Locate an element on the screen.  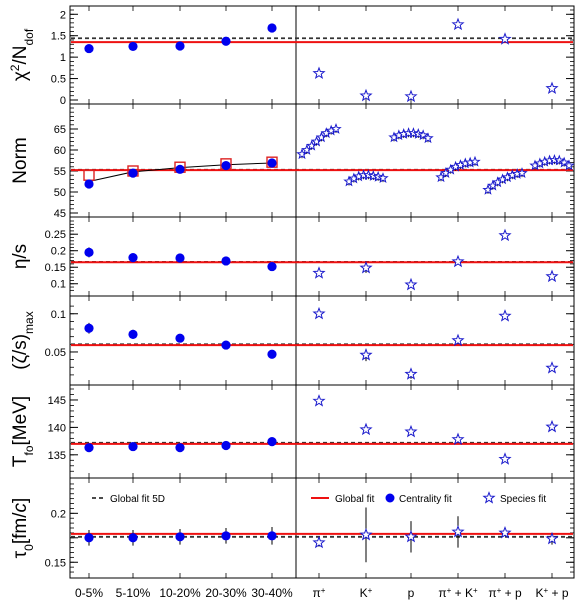
y-tick-label: 135 is located at coordinates (57, 456).